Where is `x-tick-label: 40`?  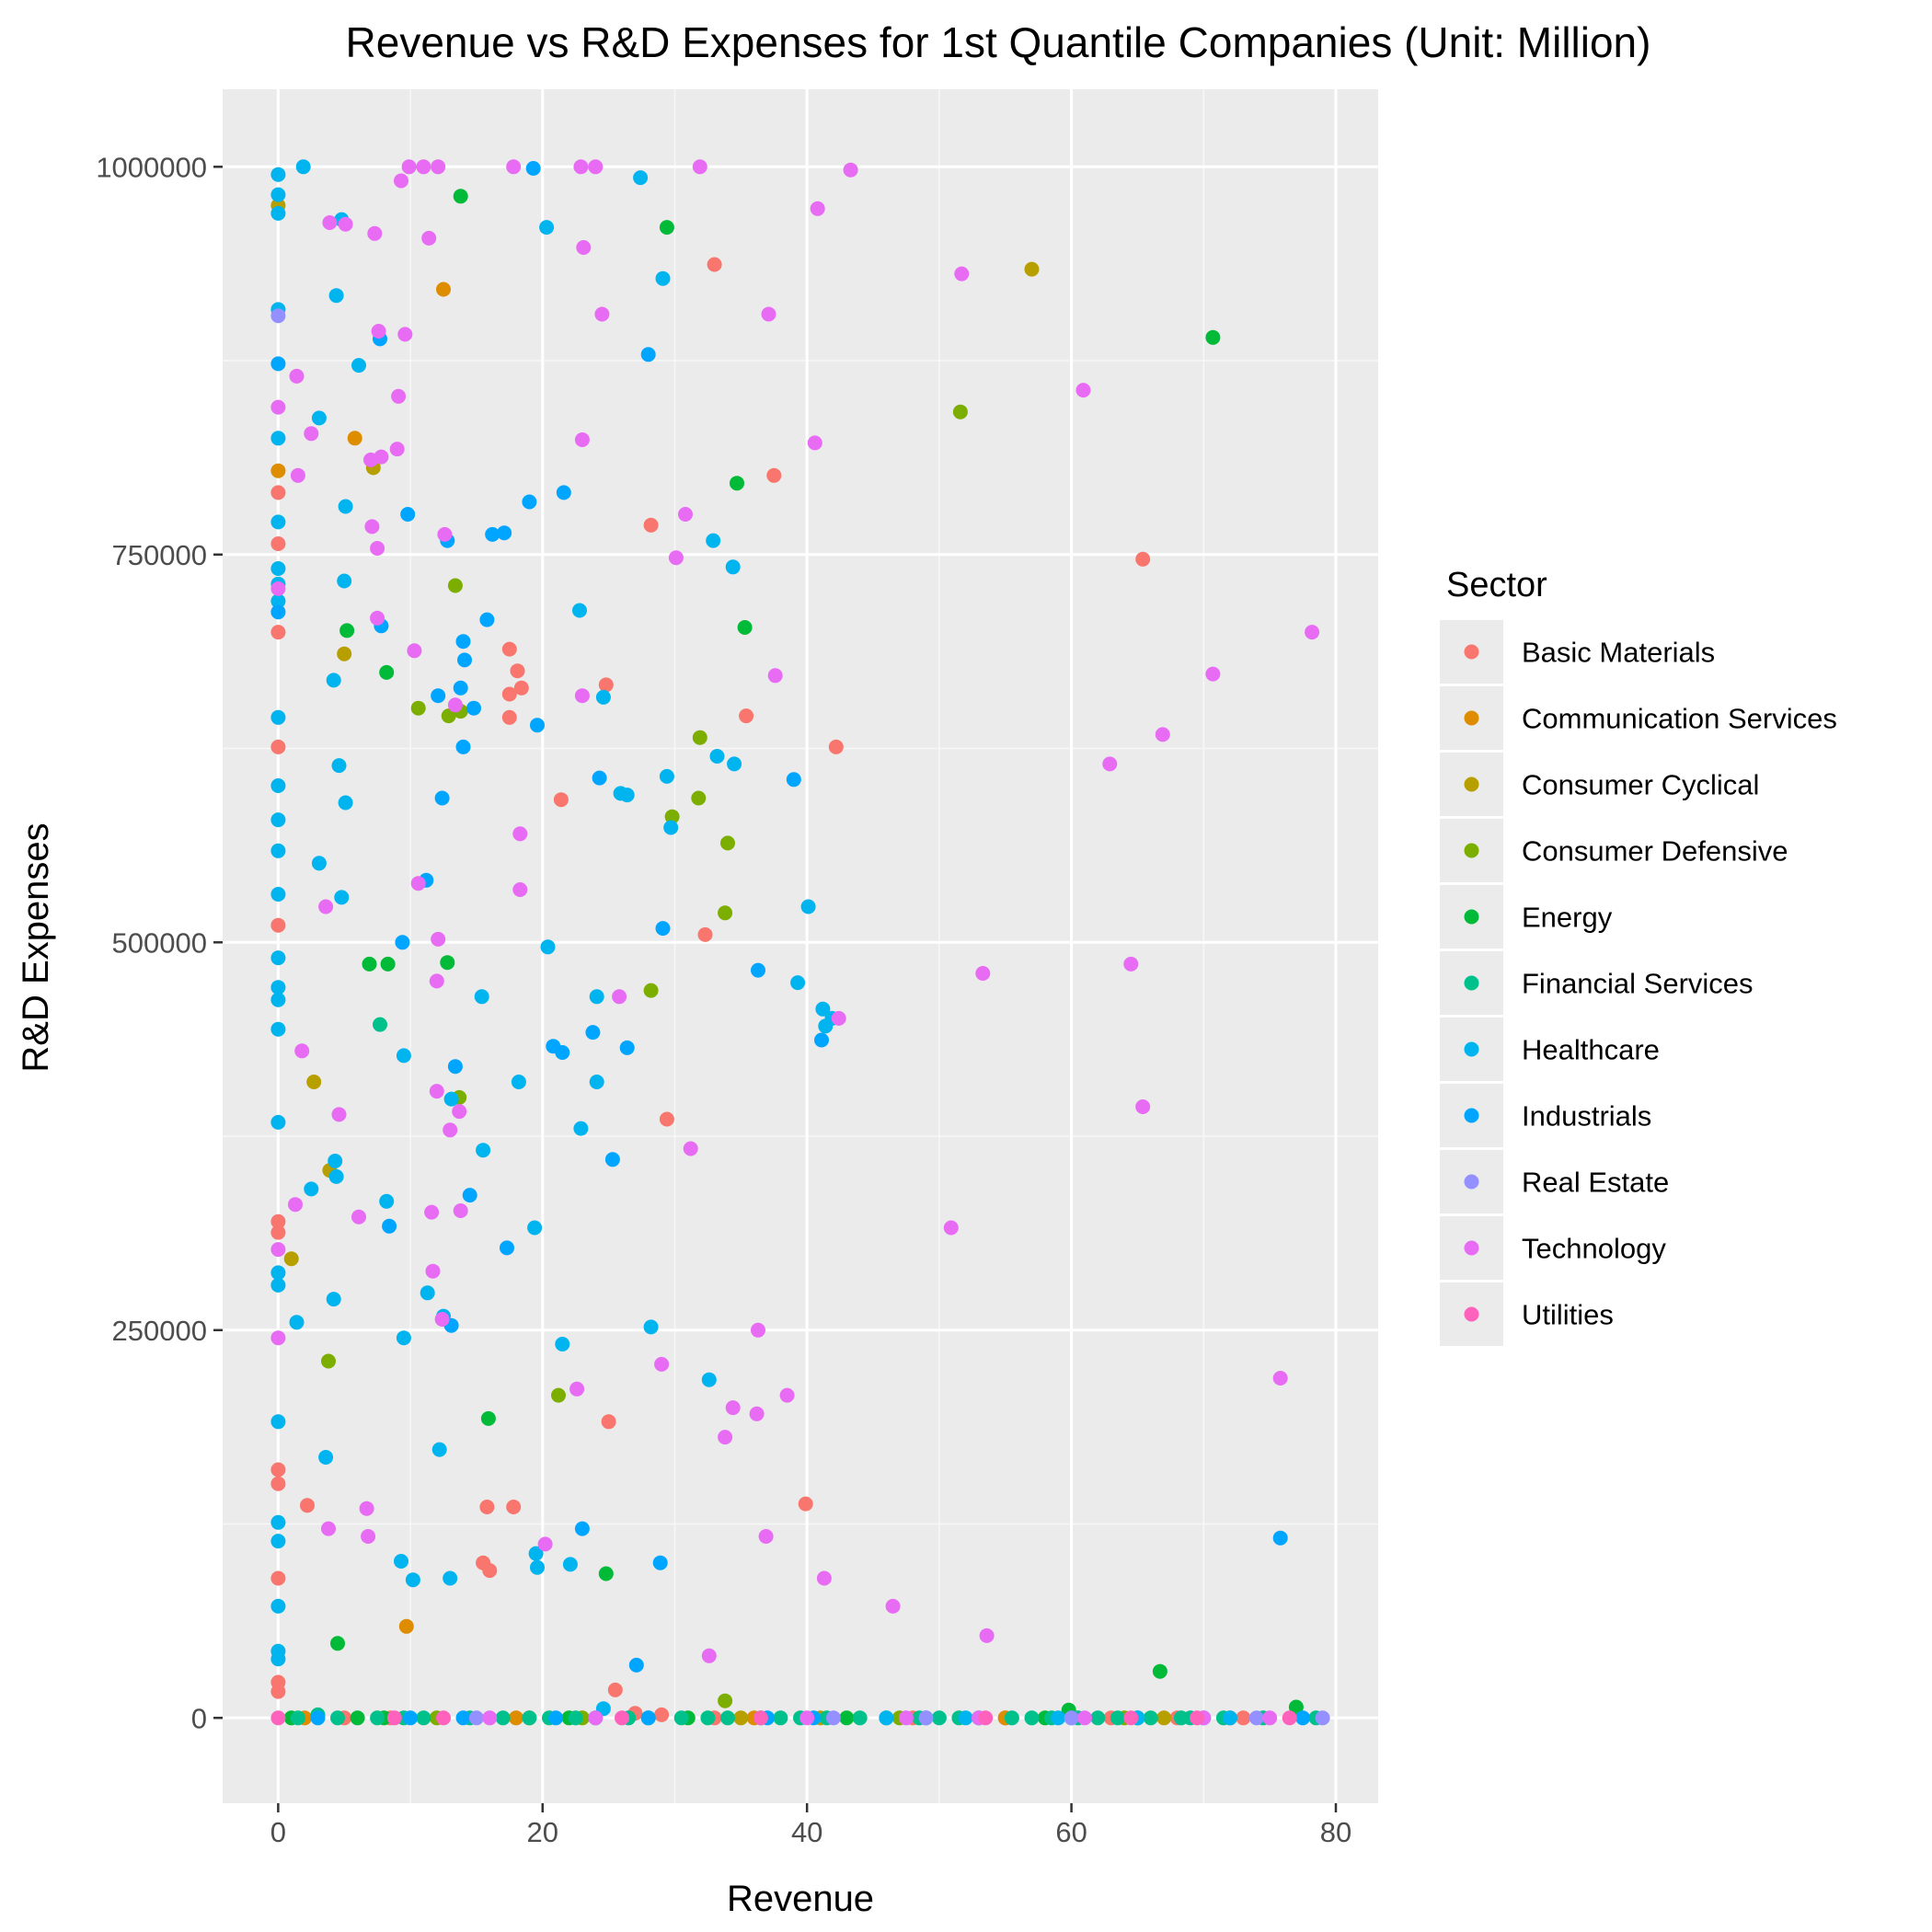 x-tick-label: 40 is located at coordinates (806, 1832).